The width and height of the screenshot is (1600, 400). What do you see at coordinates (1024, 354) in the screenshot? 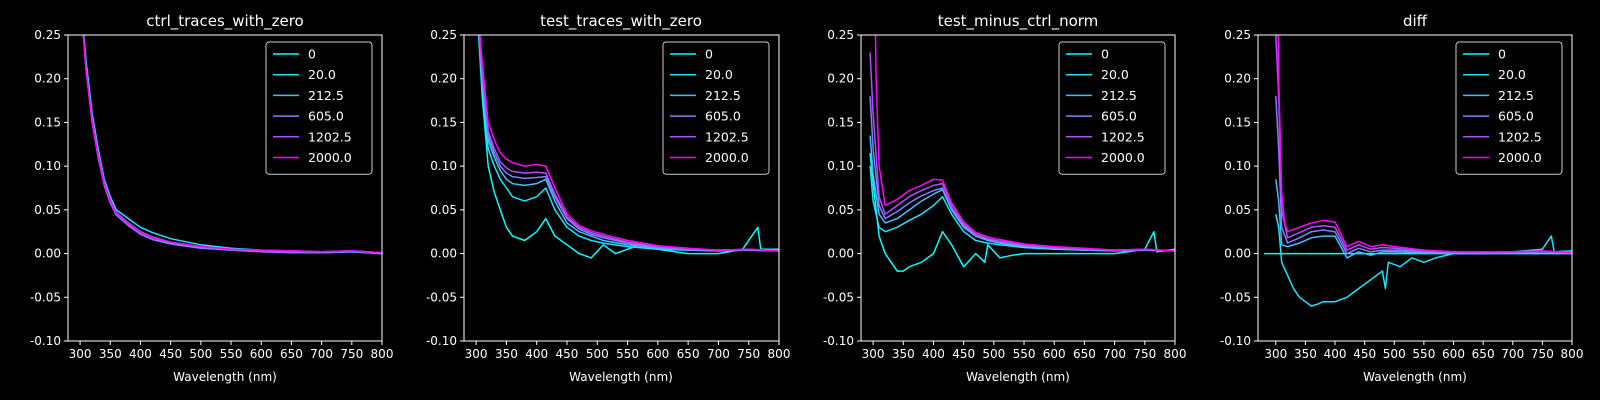
I see `x-tick-label: 550` at bounding box center [1024, 354].